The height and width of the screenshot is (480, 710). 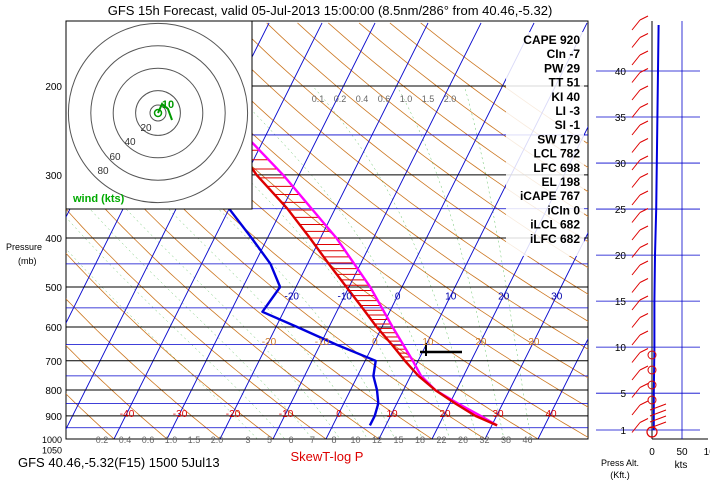 What do you see at coordinates (565, 83) in the screenshot?
I see `index-tt: TT 51` at bounding box center [565, 83].